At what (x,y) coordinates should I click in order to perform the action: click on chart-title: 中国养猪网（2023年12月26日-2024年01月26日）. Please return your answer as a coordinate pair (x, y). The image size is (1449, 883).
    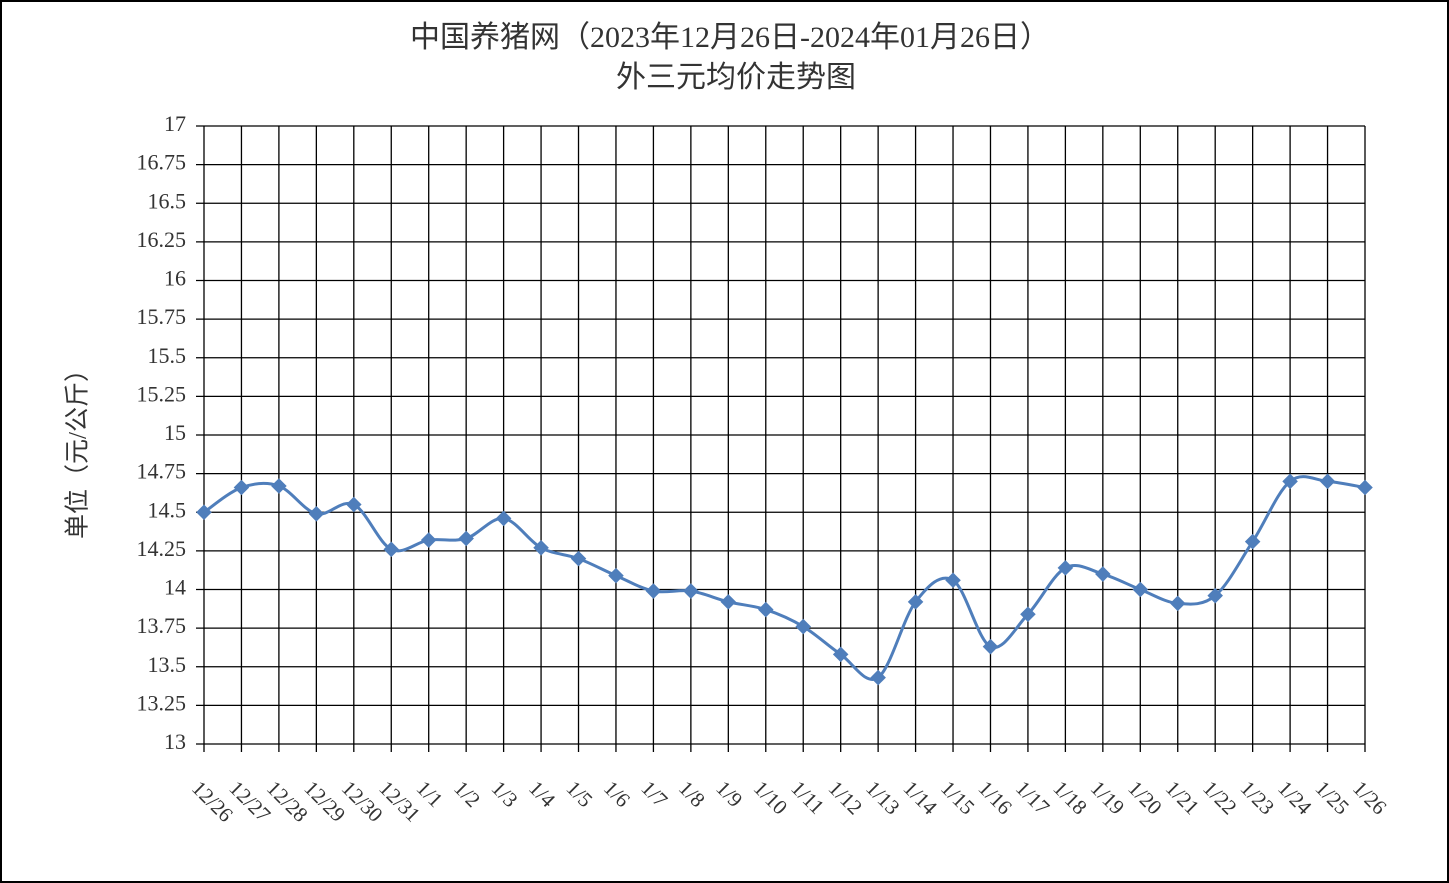
    Looking at the image, I should click on (730, 37).